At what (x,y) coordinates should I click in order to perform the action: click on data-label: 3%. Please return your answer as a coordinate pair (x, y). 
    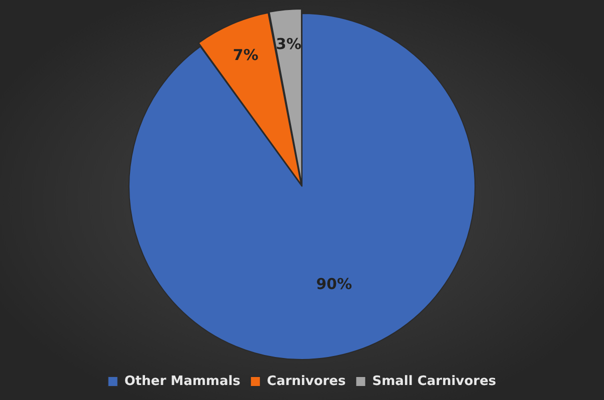
    Looking at the image, I should click on (289, 44).